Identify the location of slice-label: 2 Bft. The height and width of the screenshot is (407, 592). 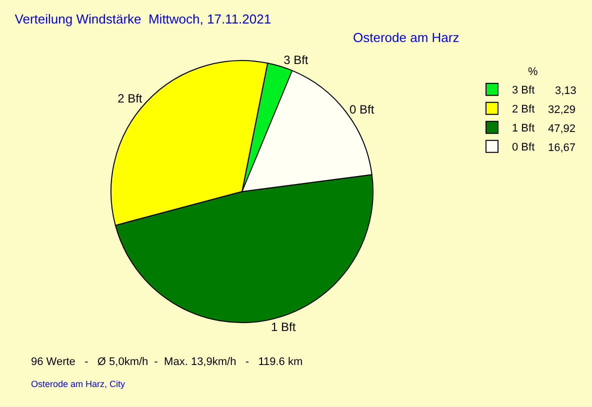
(130, 99).